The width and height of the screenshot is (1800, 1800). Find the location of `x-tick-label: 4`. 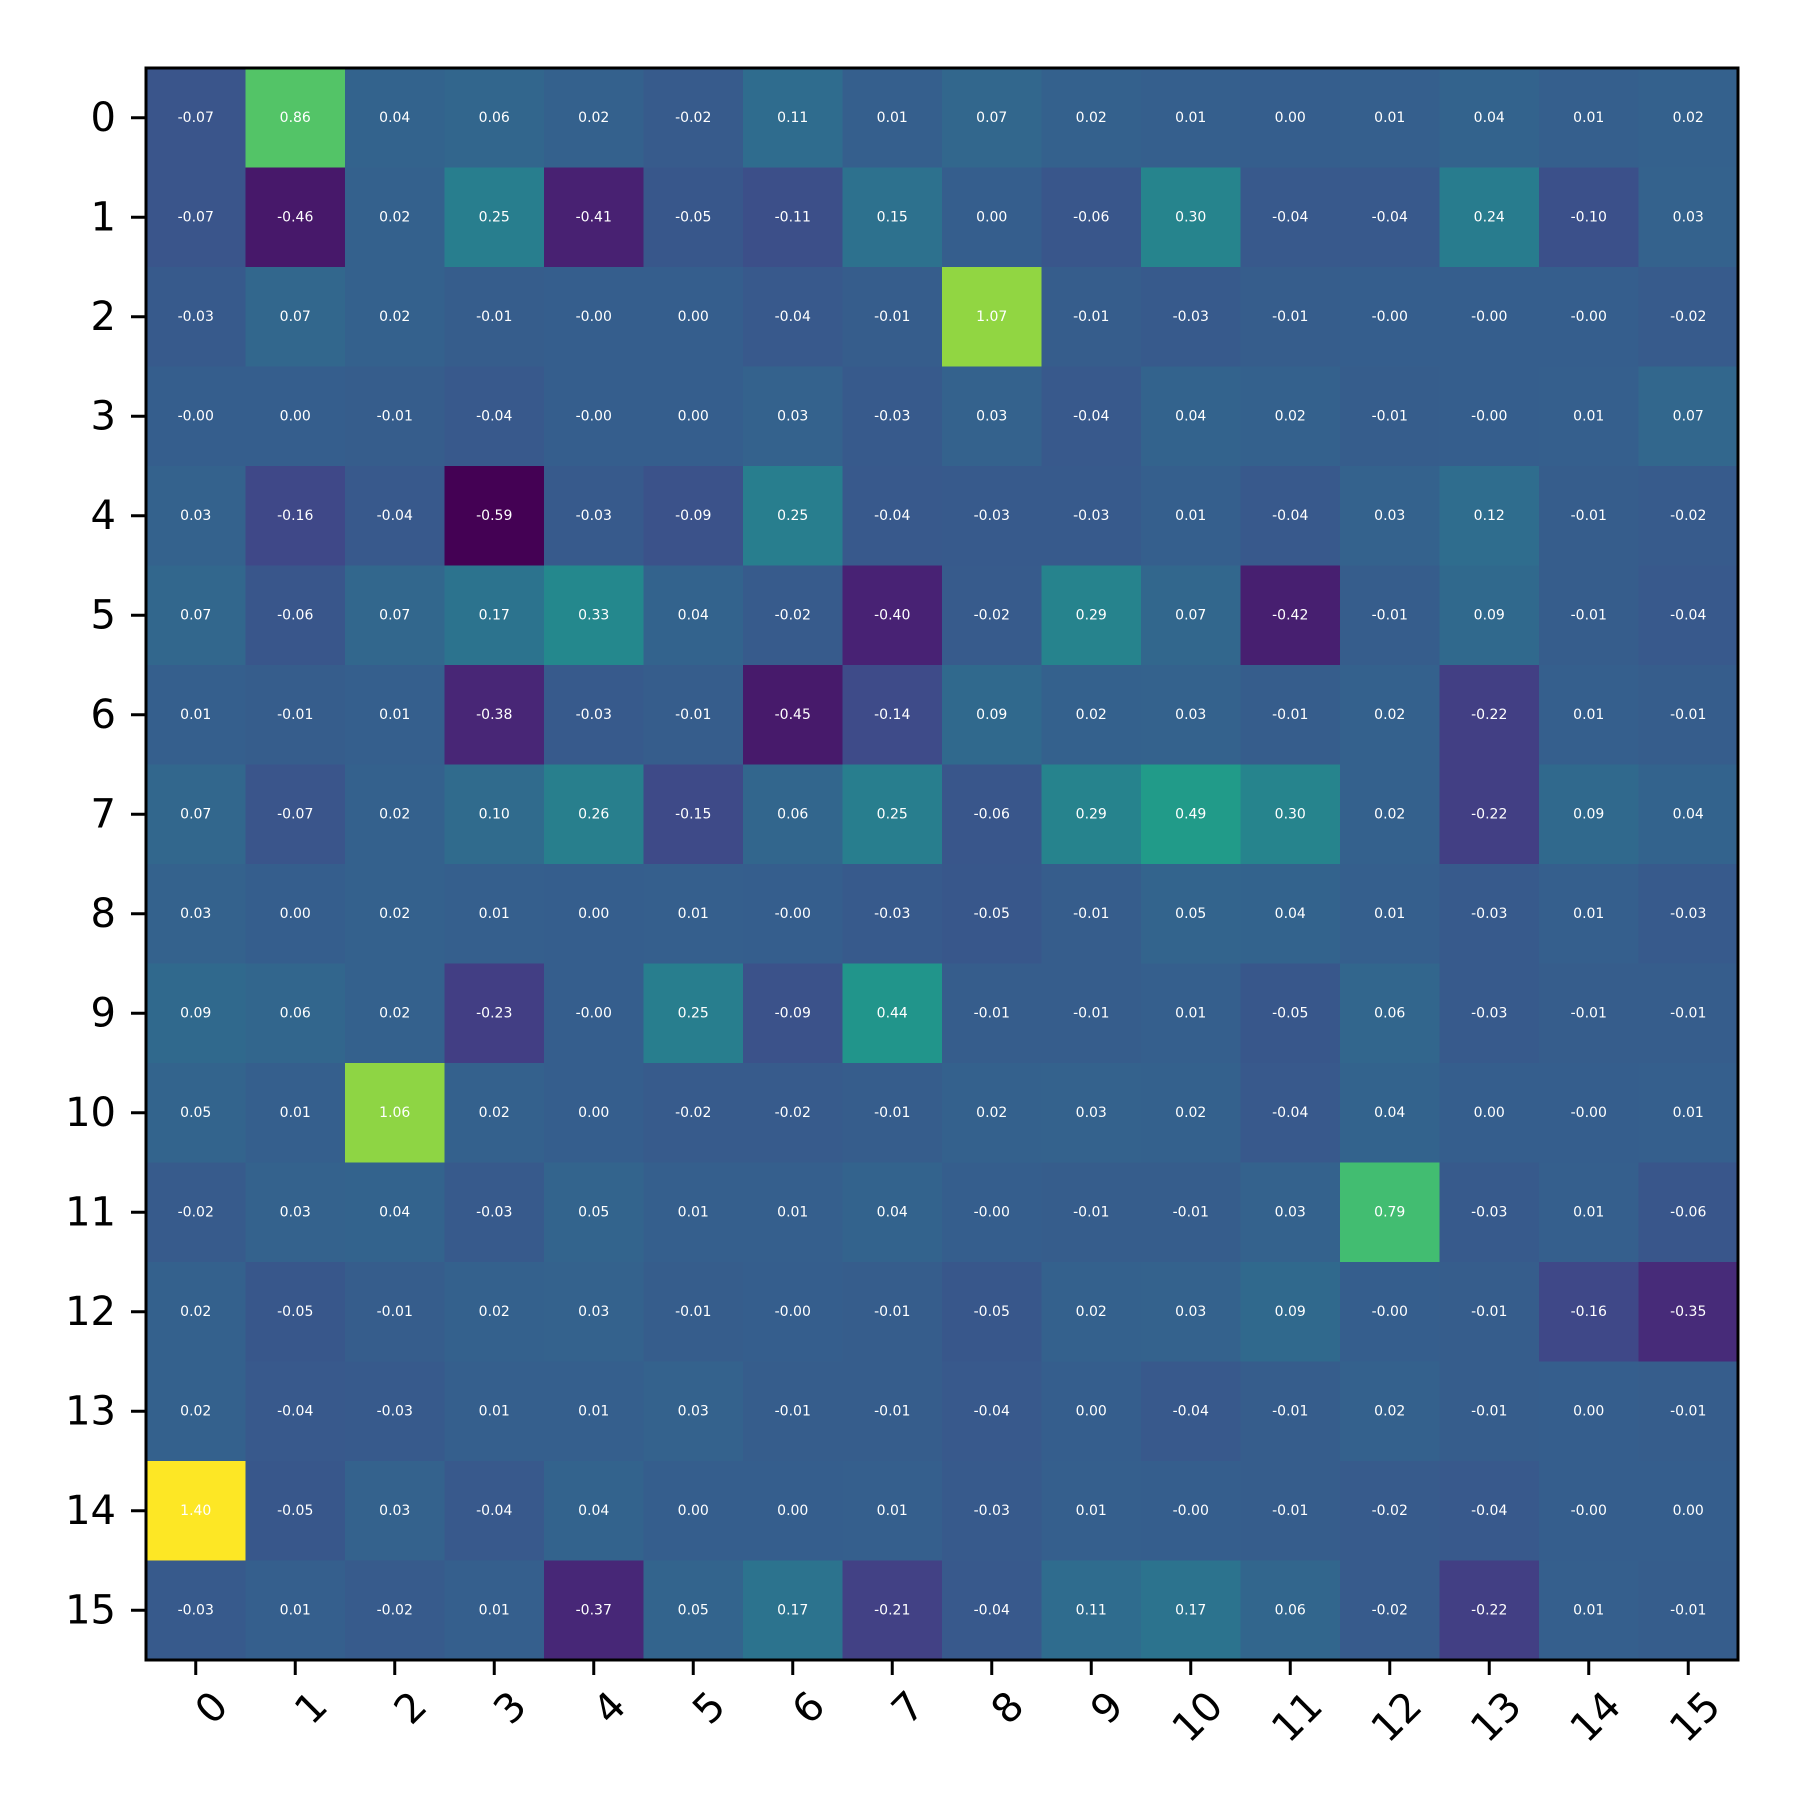

x-tick-label: 4 is located at coordinates (610, 1708).